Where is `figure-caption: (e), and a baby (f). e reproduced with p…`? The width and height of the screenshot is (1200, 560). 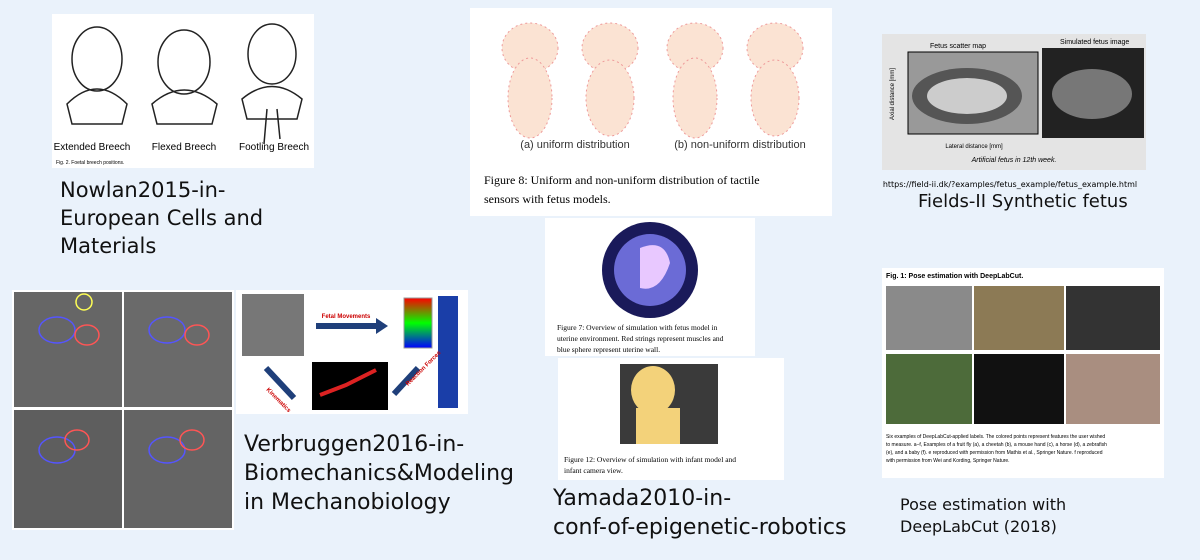
figure-caption: (e), and a baby (f). e reproduced with p… is located at coordinates (994, 453).